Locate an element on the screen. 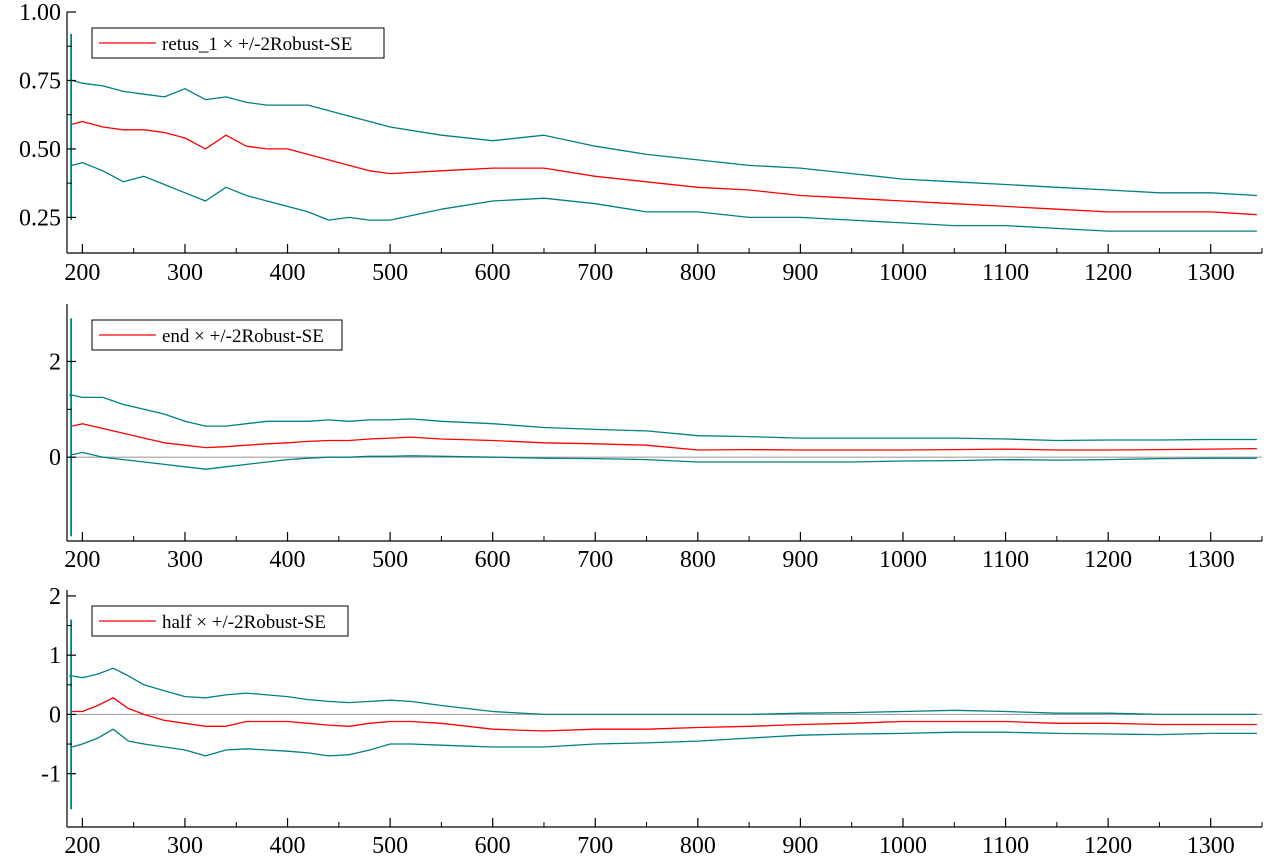  y-tick-label: 1 is located at coordinates (55, 656).